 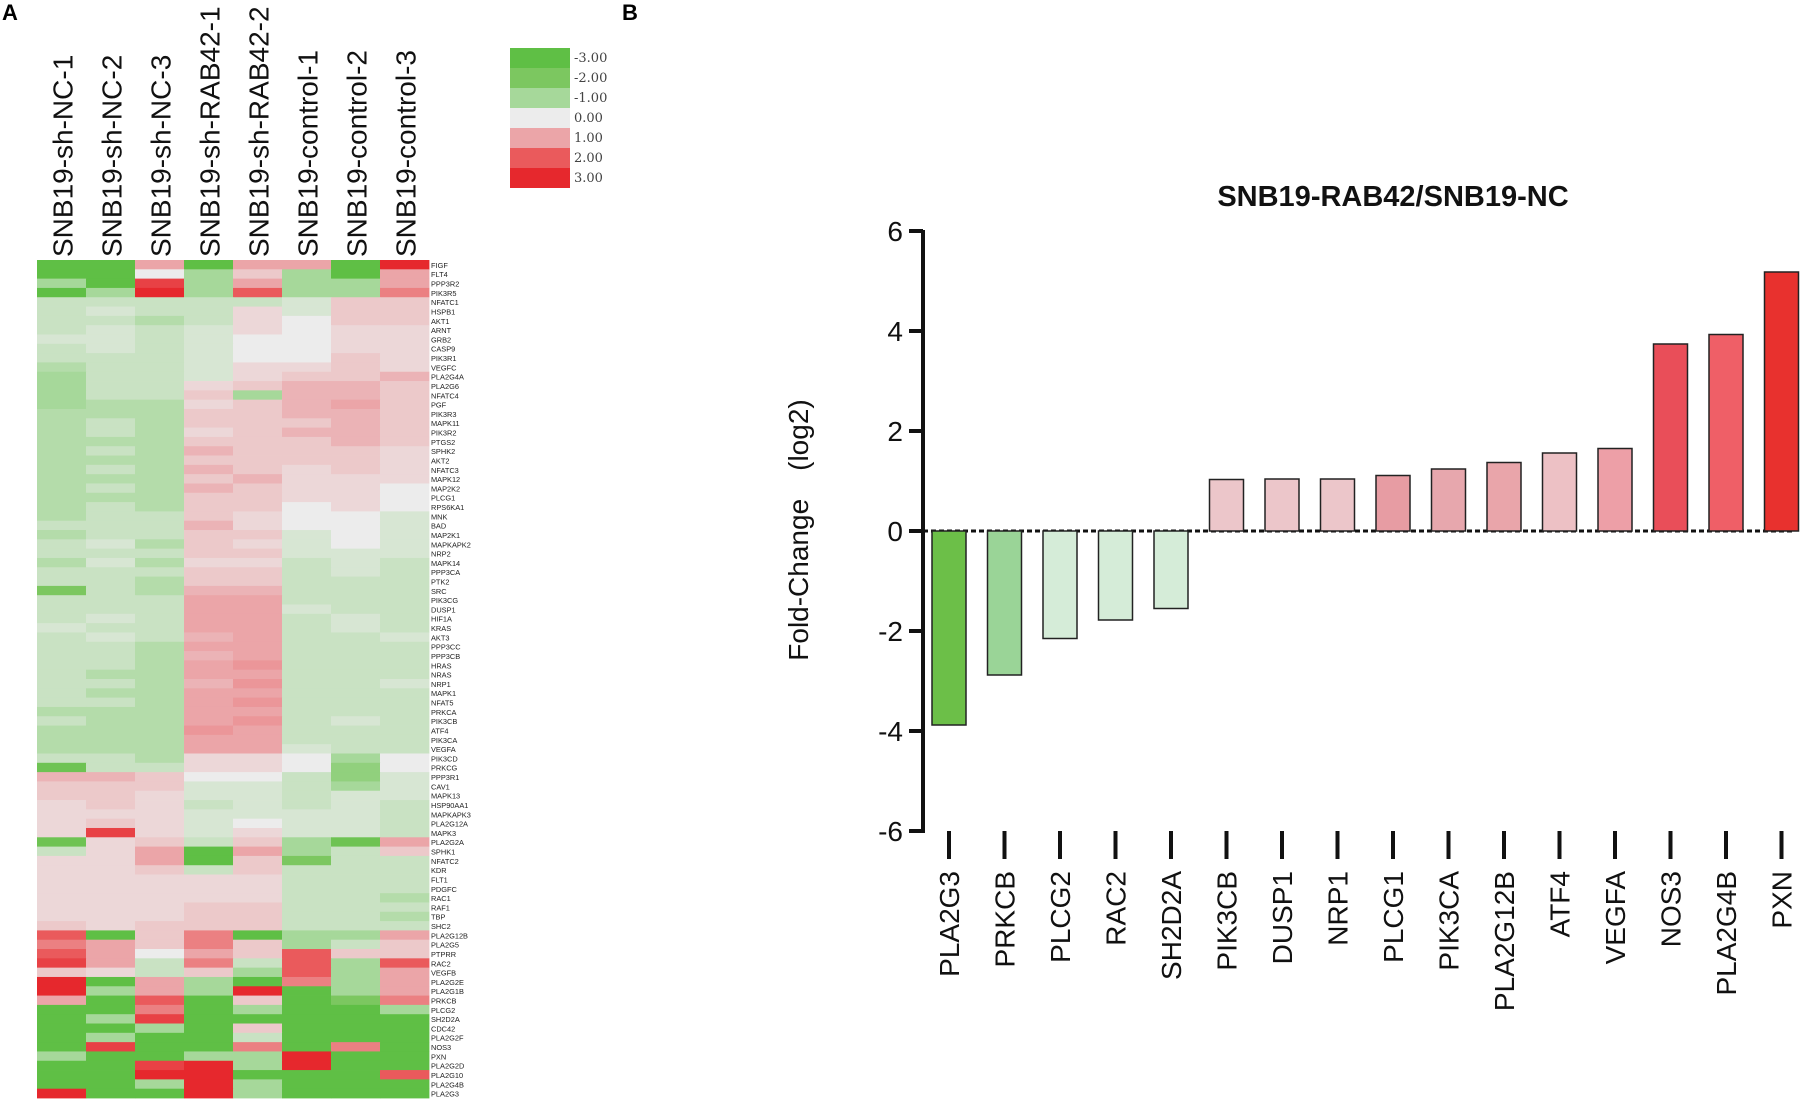 What do you see at coordinates (447, 982) in the screenshot?
I see `heatmap-row-label: PLA2G2E` at bounding box center [447, 982].